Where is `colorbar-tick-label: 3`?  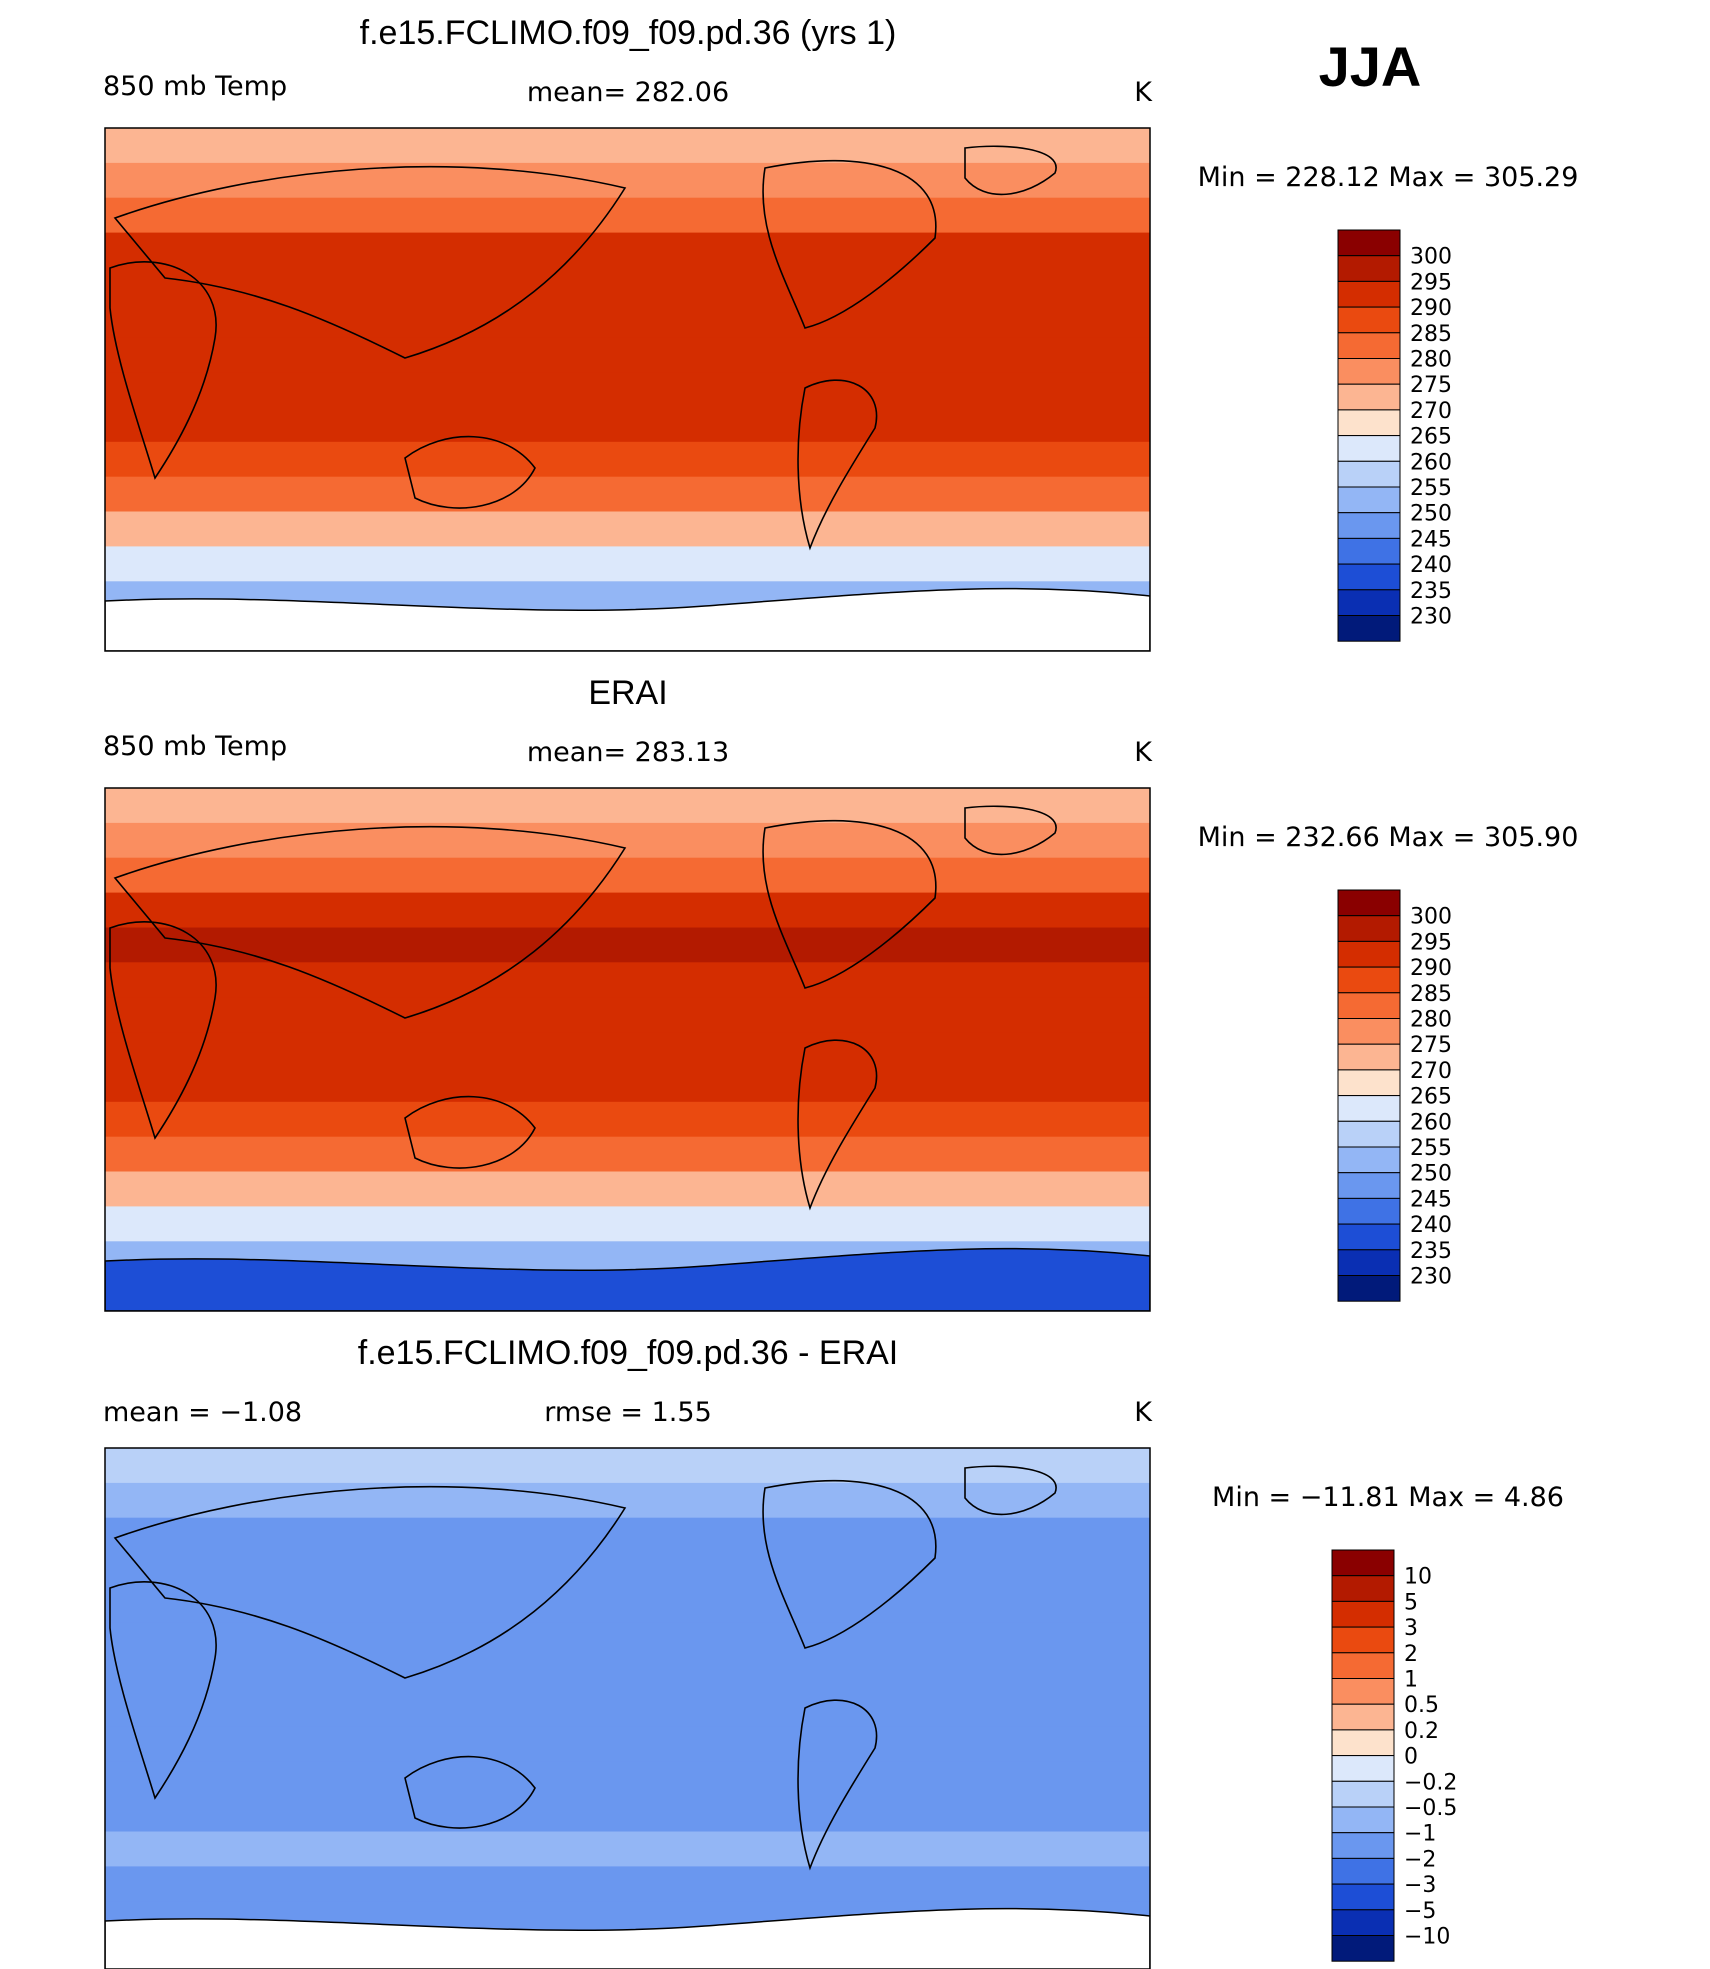 colorbar-tick-label: 3 is located at coordinates (1411, 1628).